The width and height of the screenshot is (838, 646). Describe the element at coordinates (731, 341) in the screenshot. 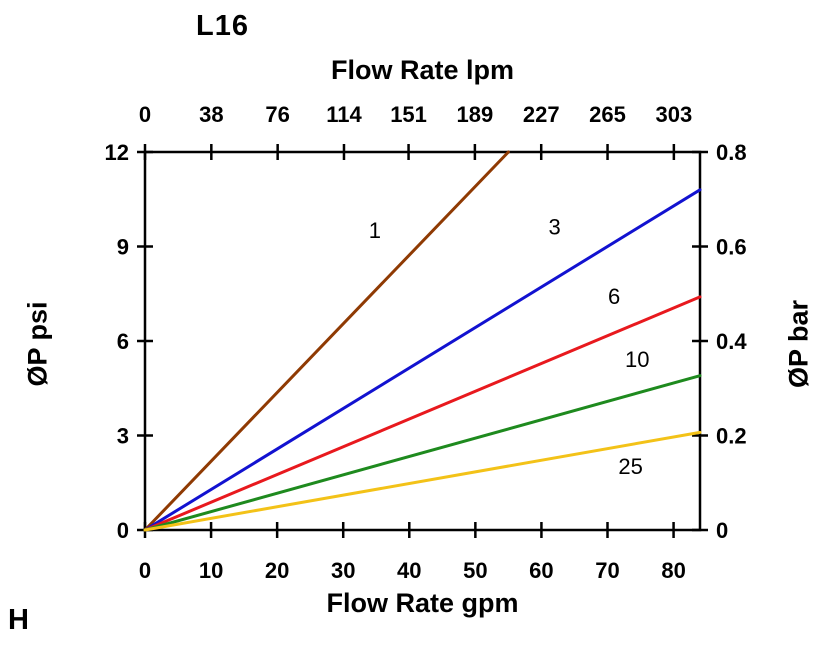

I see `right-axis-tick-label: 0.4` at that location.